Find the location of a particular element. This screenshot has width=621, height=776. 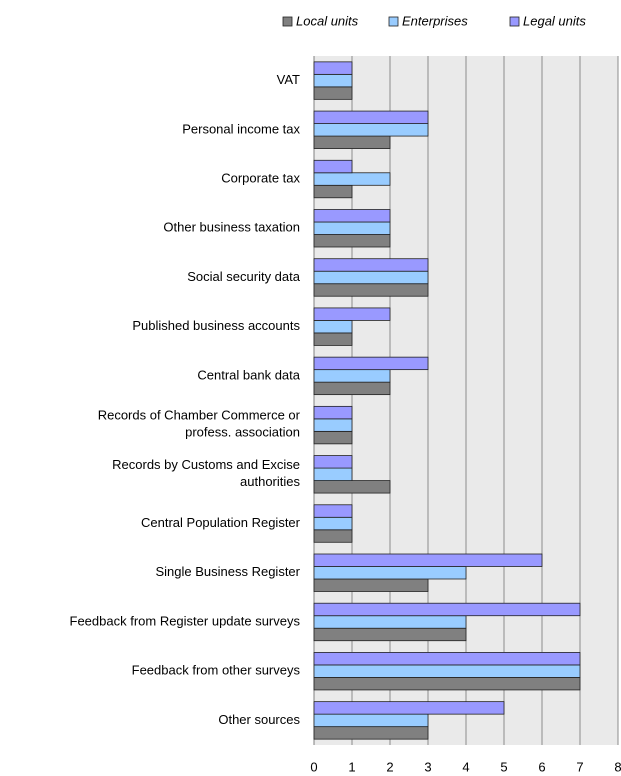

x-tick-label: 4 is located at coordinates (465, 766).